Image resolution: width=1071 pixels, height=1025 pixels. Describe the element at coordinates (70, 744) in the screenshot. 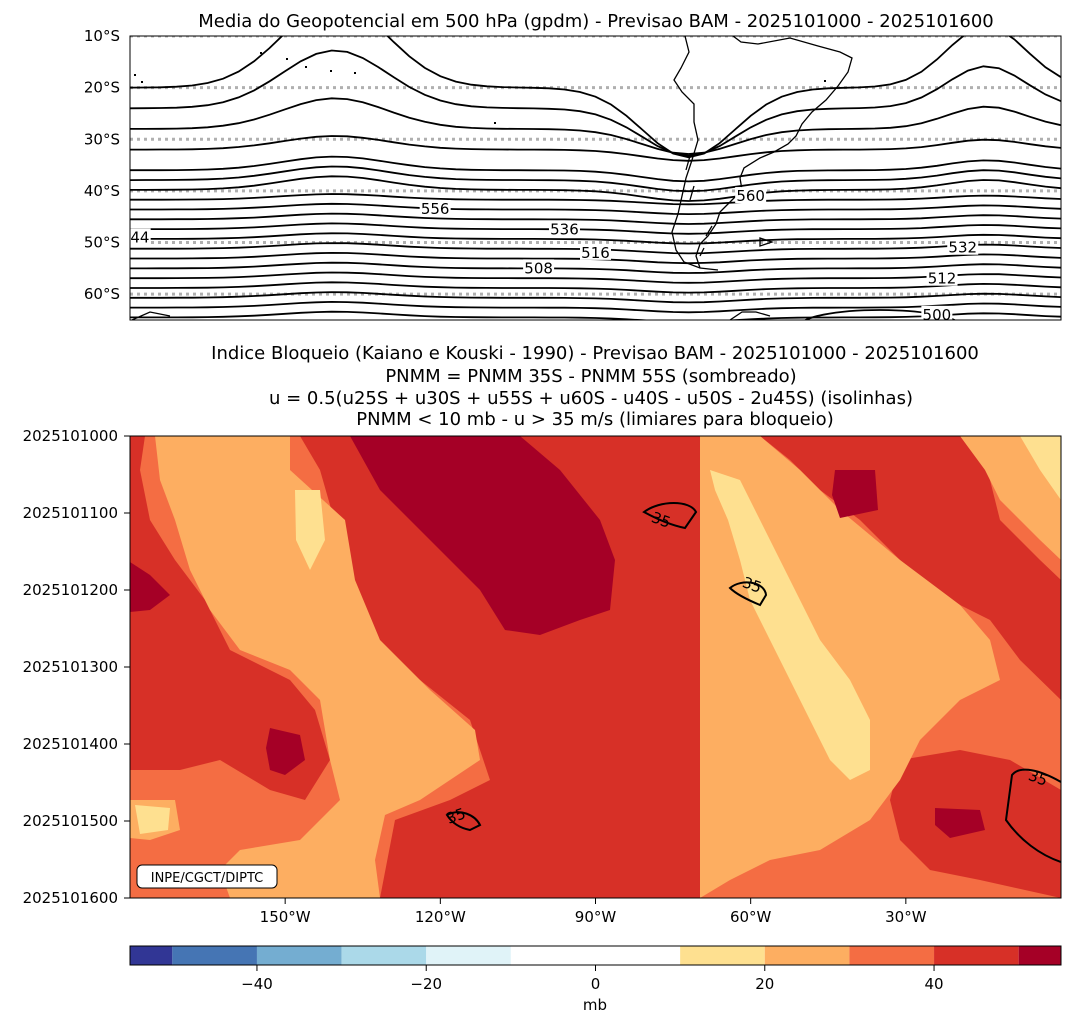

I see `y-tick-label: 2025101400` at that location.